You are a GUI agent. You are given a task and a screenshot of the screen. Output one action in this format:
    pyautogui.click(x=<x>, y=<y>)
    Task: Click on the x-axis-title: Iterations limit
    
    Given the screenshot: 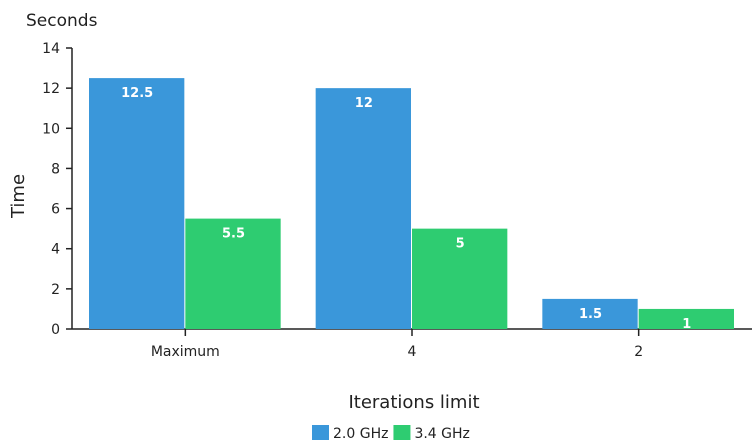 What is the action you would take?
    pyautogui.click(x=413, y=402)
    